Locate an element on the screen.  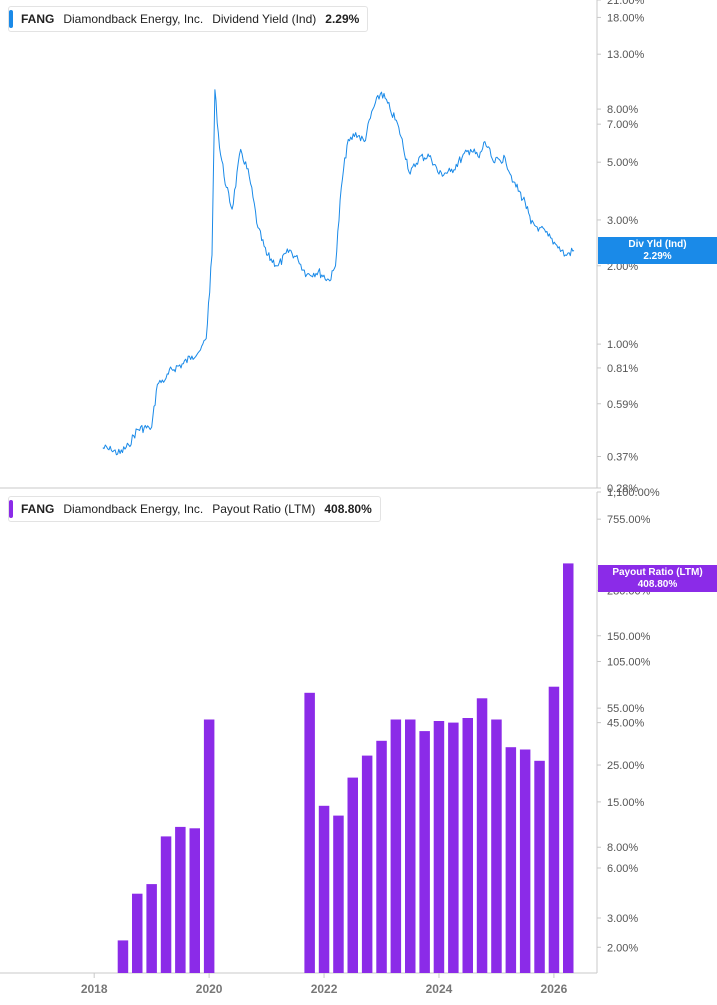
x-tick-label: 2026 is located at coordinates (554, 989).